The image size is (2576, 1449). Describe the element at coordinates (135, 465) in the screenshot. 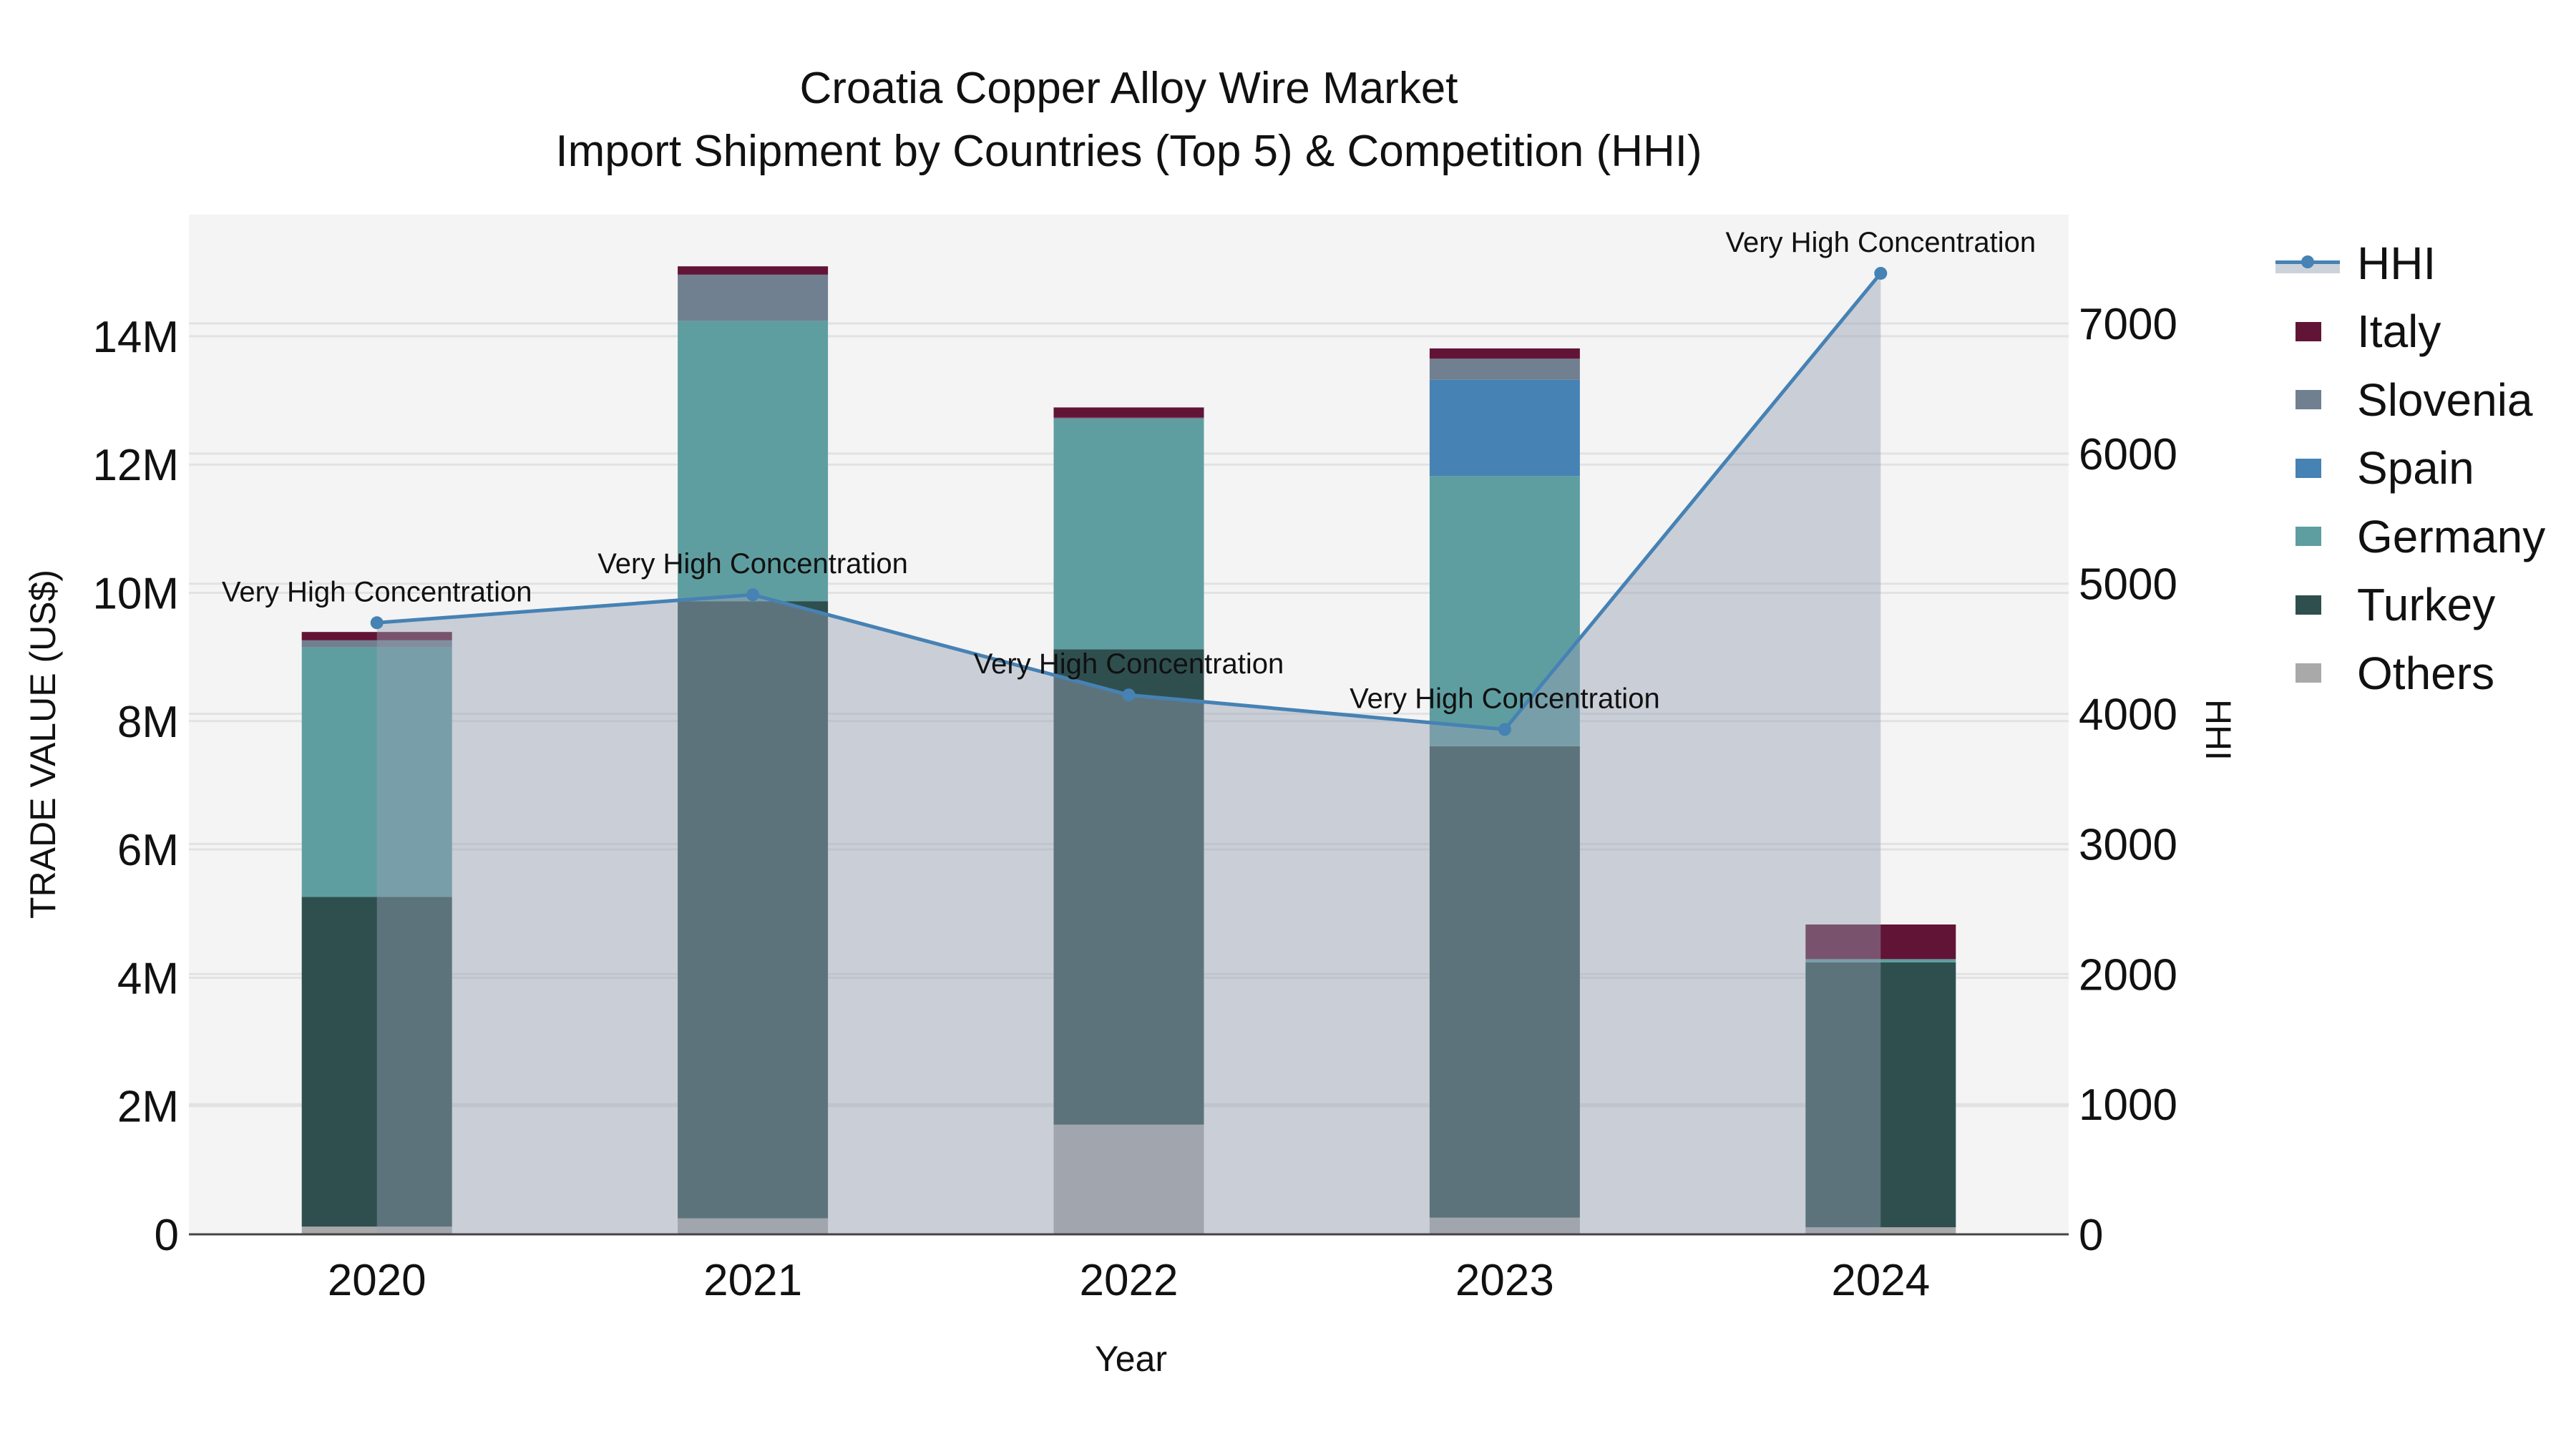

I see `svg-text: 12M` at that location.